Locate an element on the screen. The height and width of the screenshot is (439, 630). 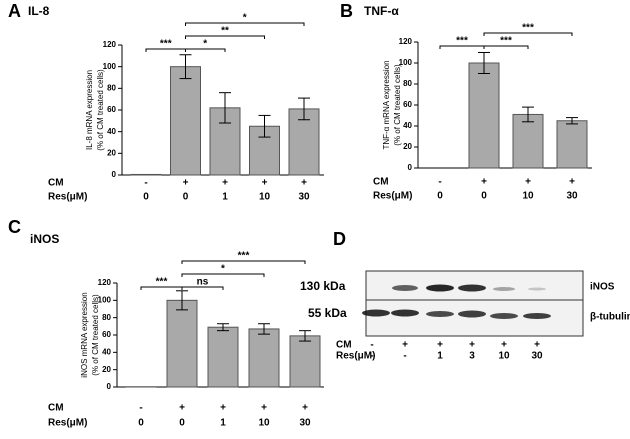
lane-label: 3 is located at coordinates (472, 356).